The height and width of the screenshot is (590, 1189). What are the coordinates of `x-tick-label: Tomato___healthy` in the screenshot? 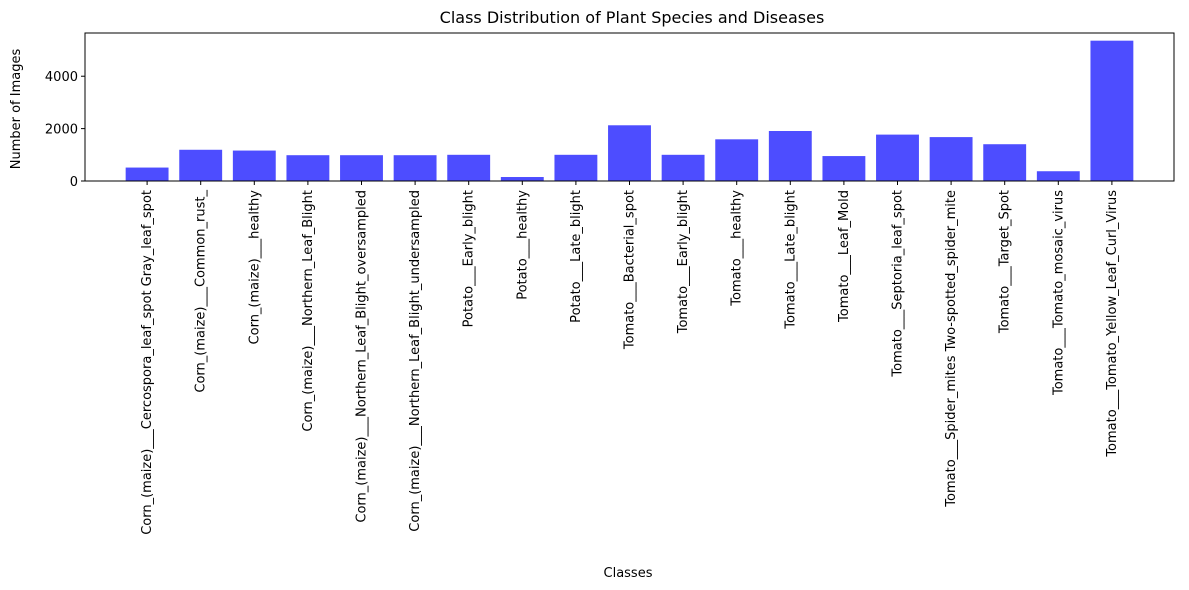 It's located at (737, 248).